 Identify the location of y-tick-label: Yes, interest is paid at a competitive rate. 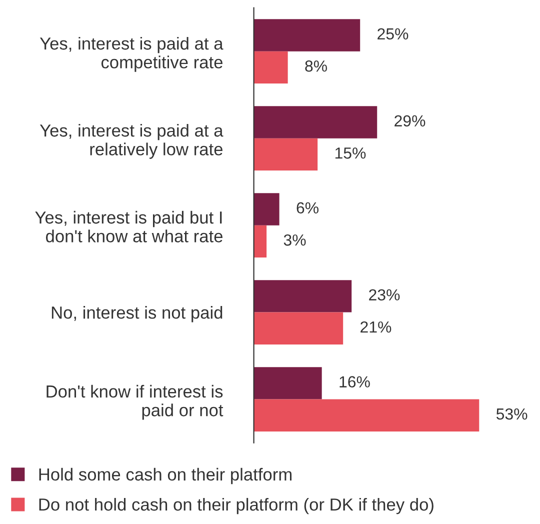
(132, 54).